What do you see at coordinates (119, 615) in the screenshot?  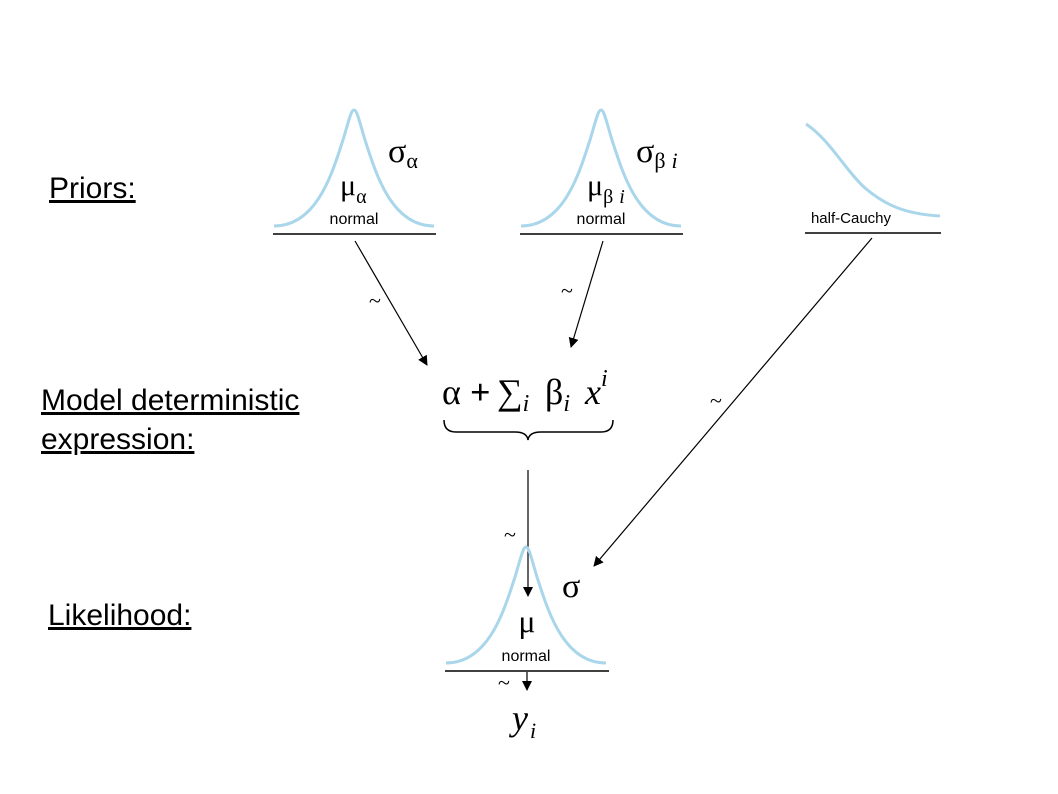 I see `section-label-likelihood: Likelihood:` at bounding box center [119, 615].